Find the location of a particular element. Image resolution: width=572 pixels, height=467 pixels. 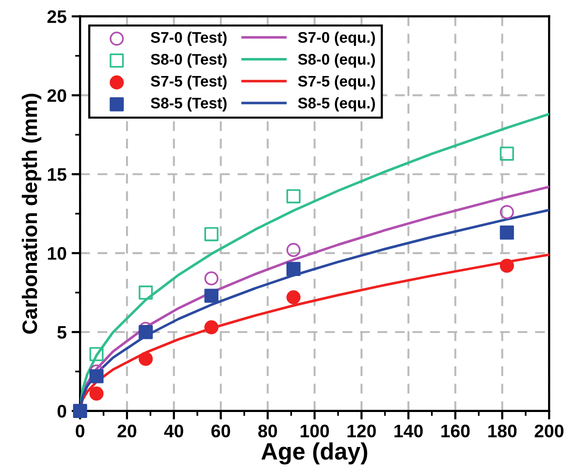

x-tick-label: 20 is located at coordinates (127, 431).